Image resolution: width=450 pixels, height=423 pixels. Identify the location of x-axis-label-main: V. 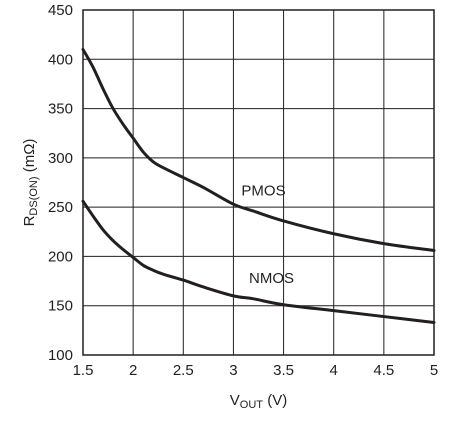
(235, 400).